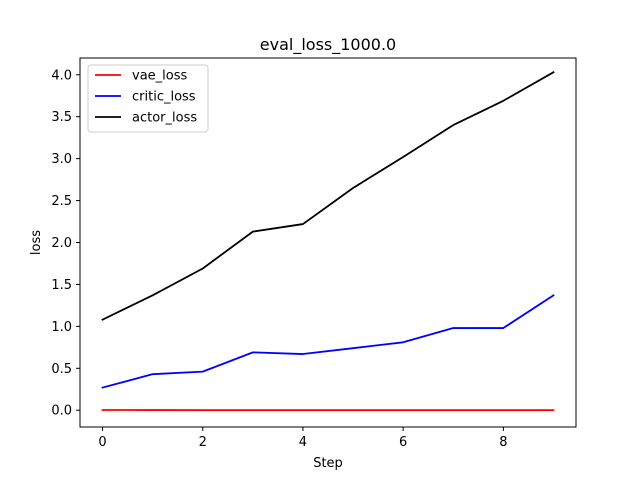 Image resolution: width=640 pixels, height=484 pixels. Describe the element at coordinates (61, 327) in the screenshot. I see `y-tick-label: 1.0` at that location.